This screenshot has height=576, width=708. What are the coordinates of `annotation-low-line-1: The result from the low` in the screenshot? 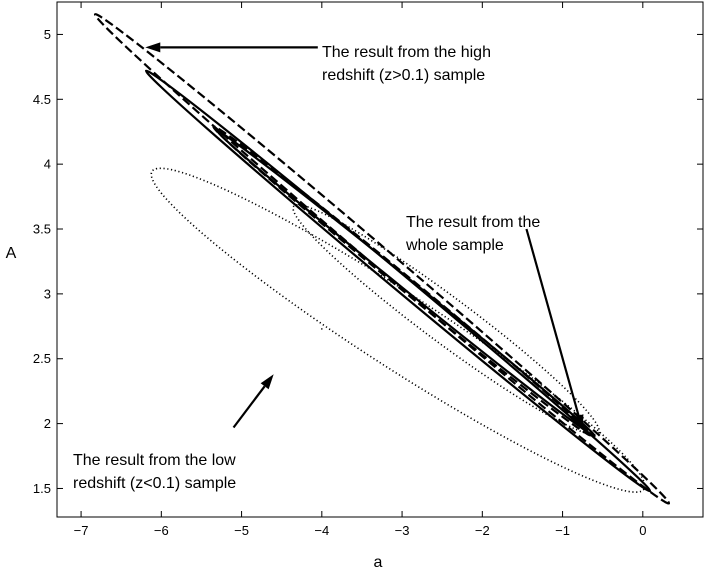 It's located at (154, 460).